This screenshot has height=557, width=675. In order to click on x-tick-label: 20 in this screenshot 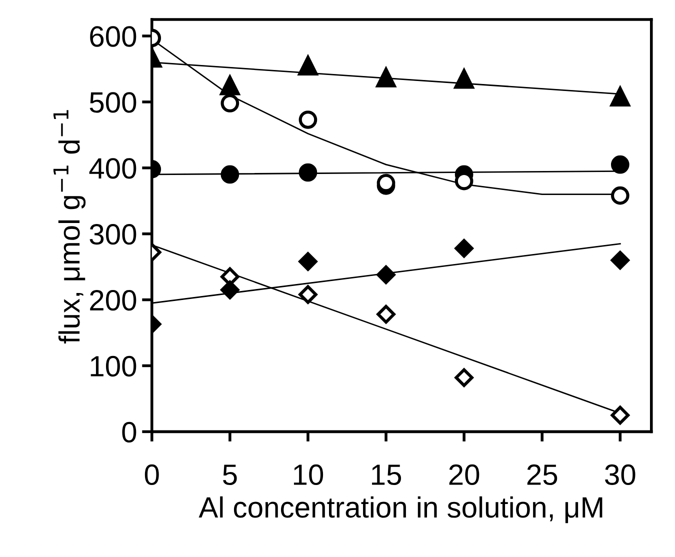, I will do `click(464, 475)`.